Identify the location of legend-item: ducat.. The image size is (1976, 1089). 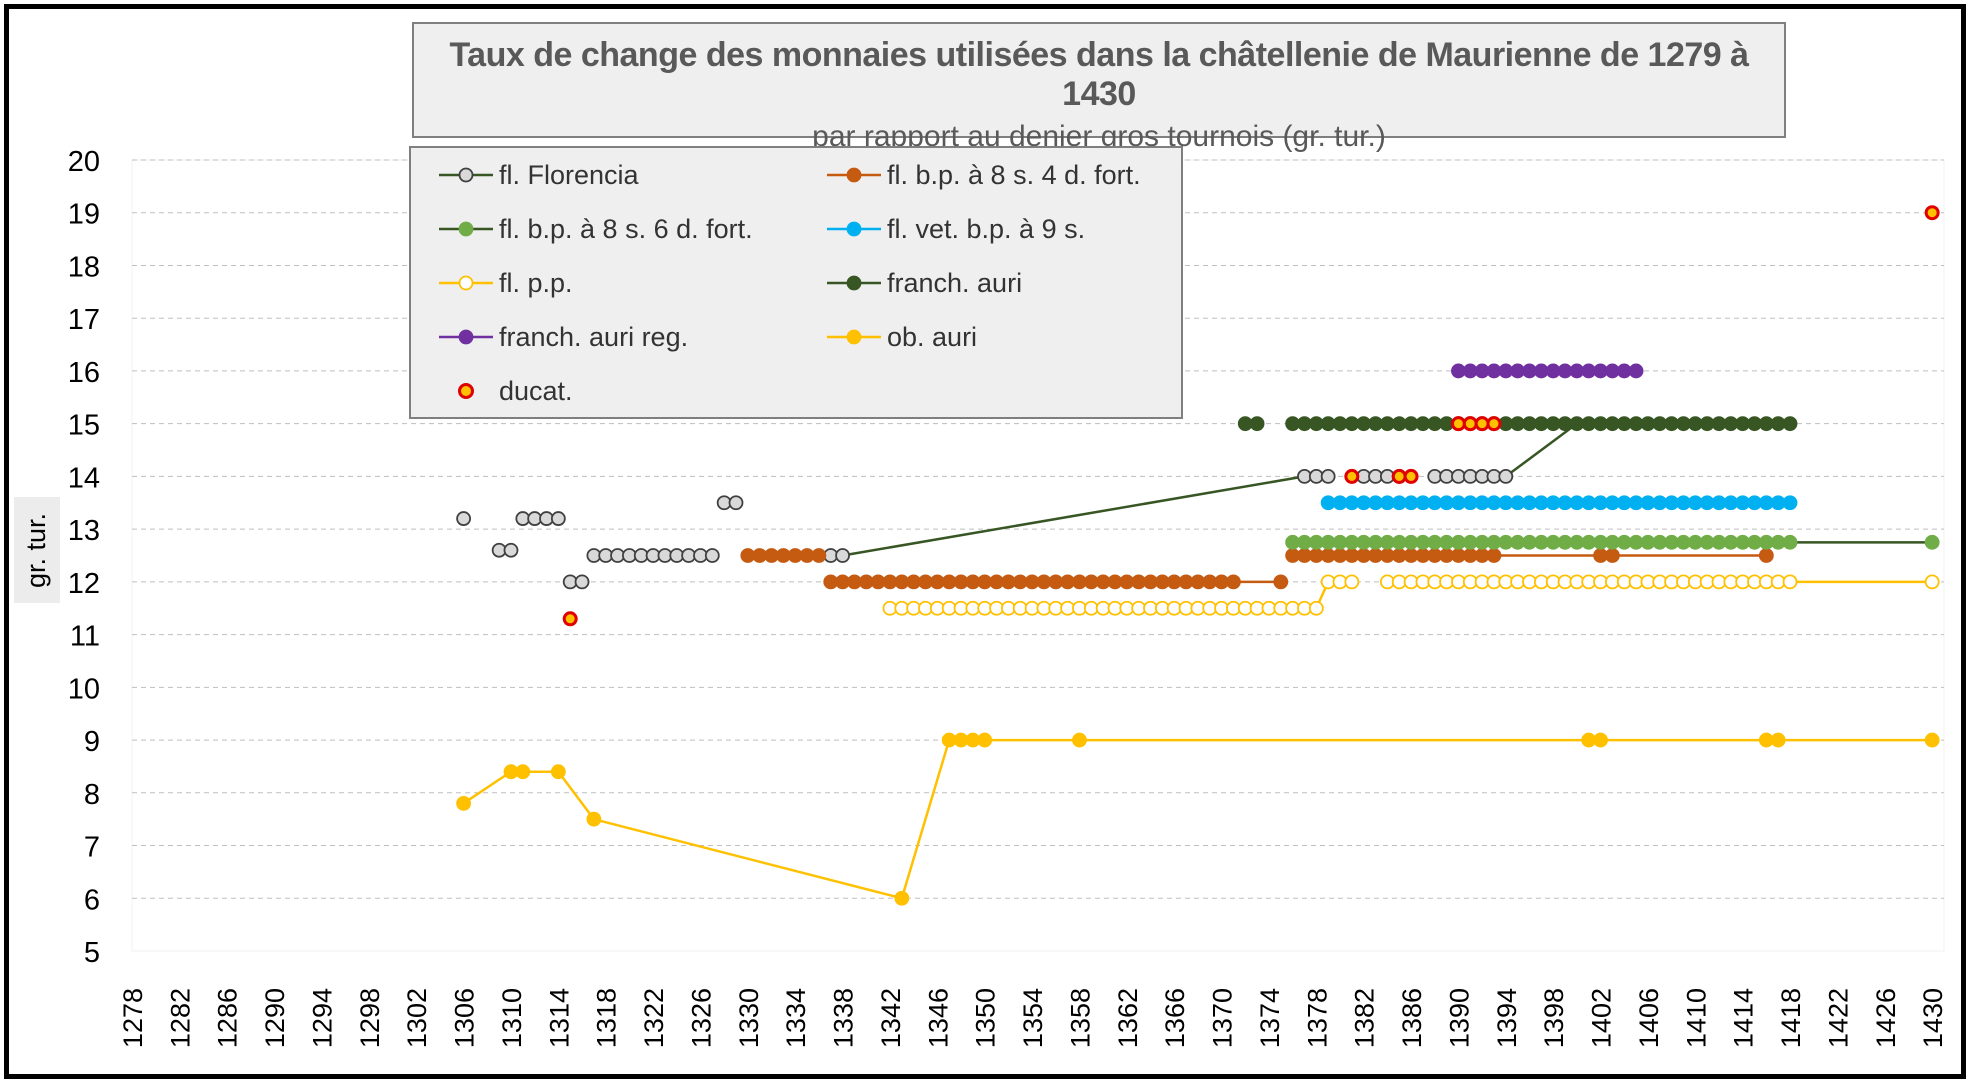
(505, 391).